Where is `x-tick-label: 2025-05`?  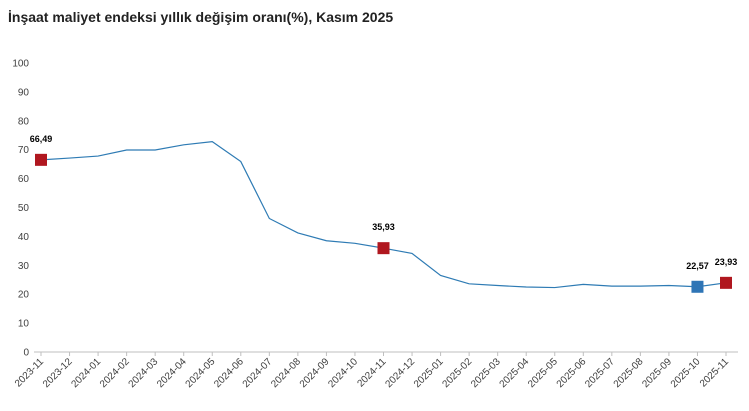 x-tick-label: 2025-05 is located at coordinates (543, 373).